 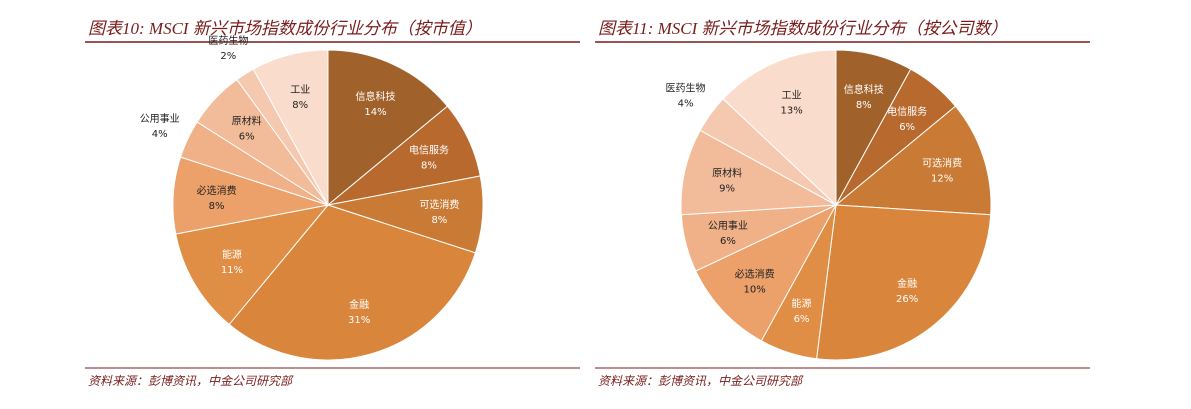 What do you see at coordinates (375, 112) in the screenshot?
I see `slice-value: 14%` at bounding box center [375, 112].